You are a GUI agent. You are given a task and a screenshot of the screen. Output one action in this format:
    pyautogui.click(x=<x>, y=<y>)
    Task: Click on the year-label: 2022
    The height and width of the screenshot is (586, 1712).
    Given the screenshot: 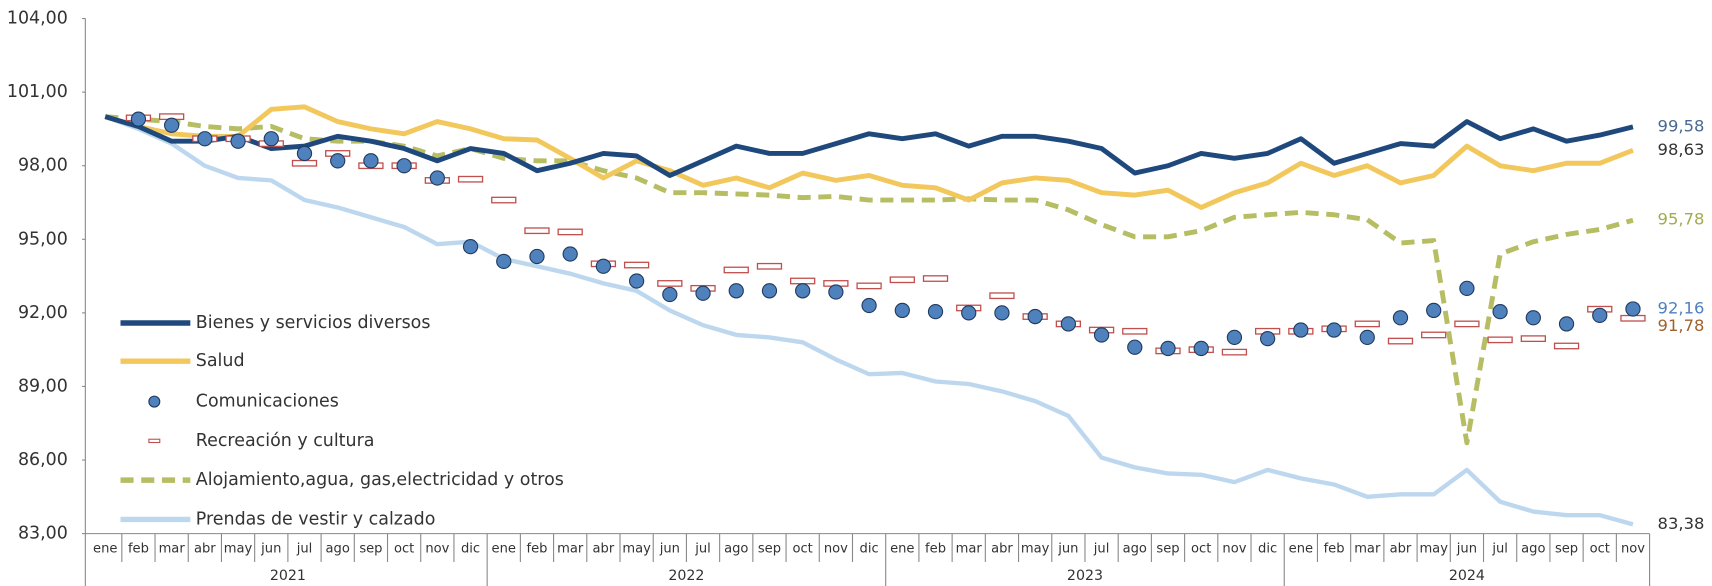 What is the action you would take?
    pyautogui.click(x=686, y=576)
    